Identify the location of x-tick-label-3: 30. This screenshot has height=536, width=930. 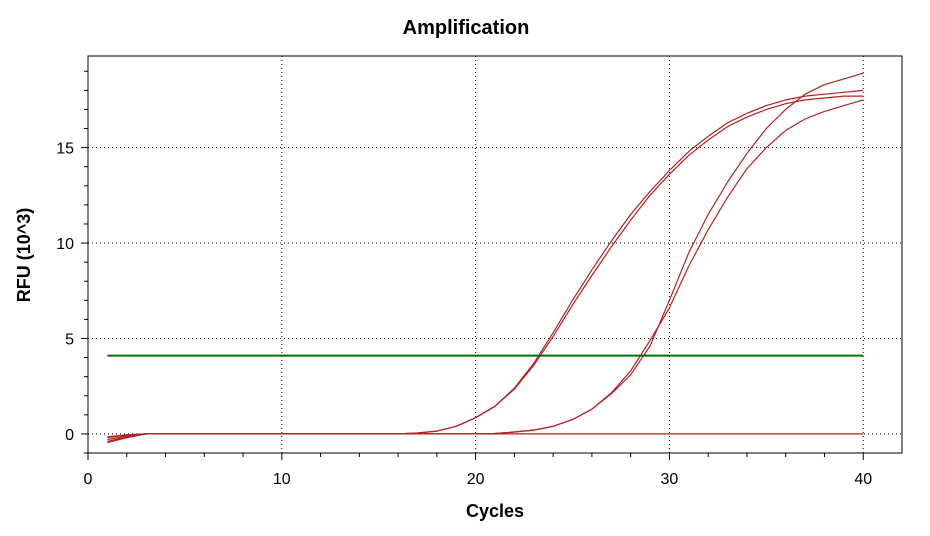
(670, 479).